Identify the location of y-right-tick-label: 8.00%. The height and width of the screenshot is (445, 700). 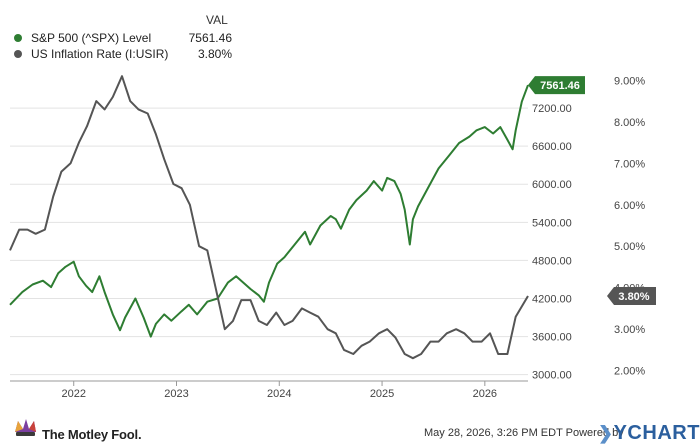
(629, 123).